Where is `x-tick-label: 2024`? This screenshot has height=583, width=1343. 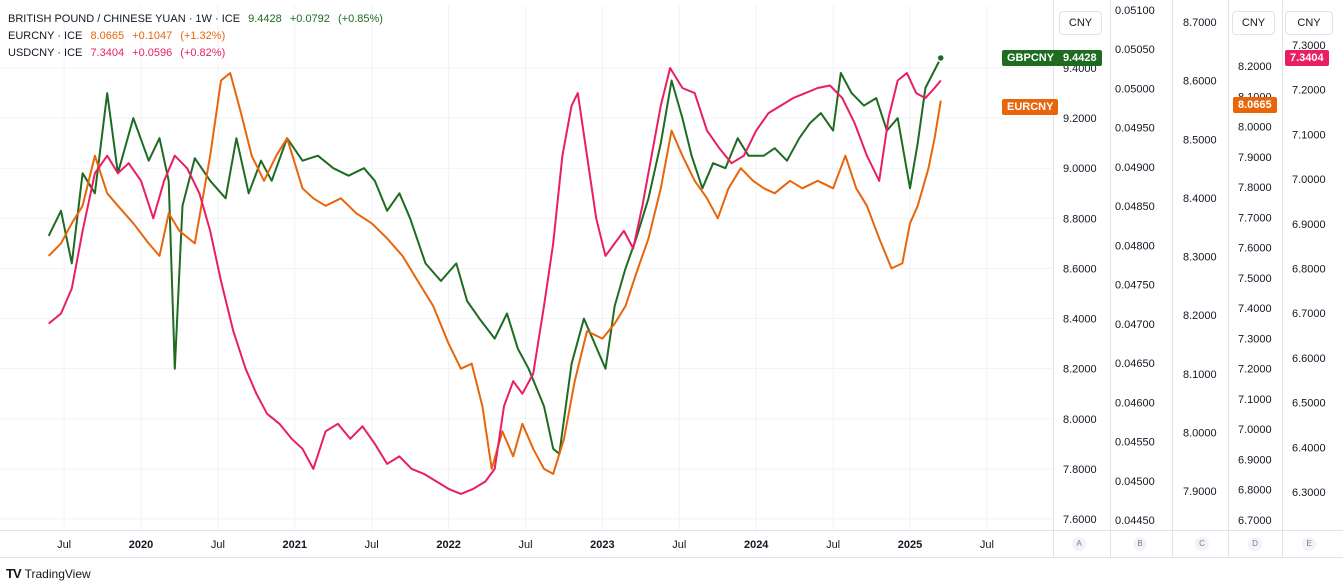 x-tick-label: 2024 is located at coordinates (756, 545).